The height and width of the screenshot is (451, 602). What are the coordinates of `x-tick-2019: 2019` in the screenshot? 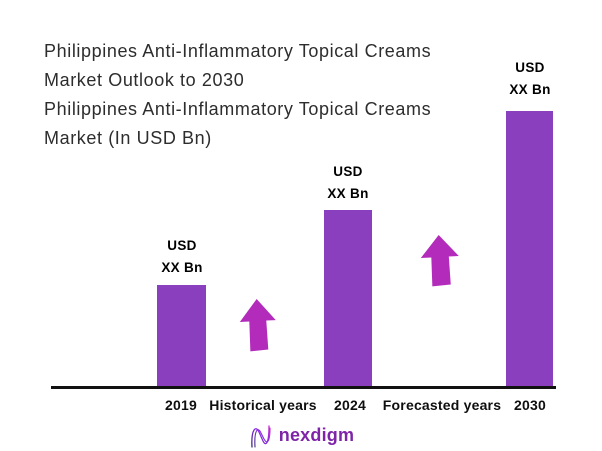 It's located at (181, 405).